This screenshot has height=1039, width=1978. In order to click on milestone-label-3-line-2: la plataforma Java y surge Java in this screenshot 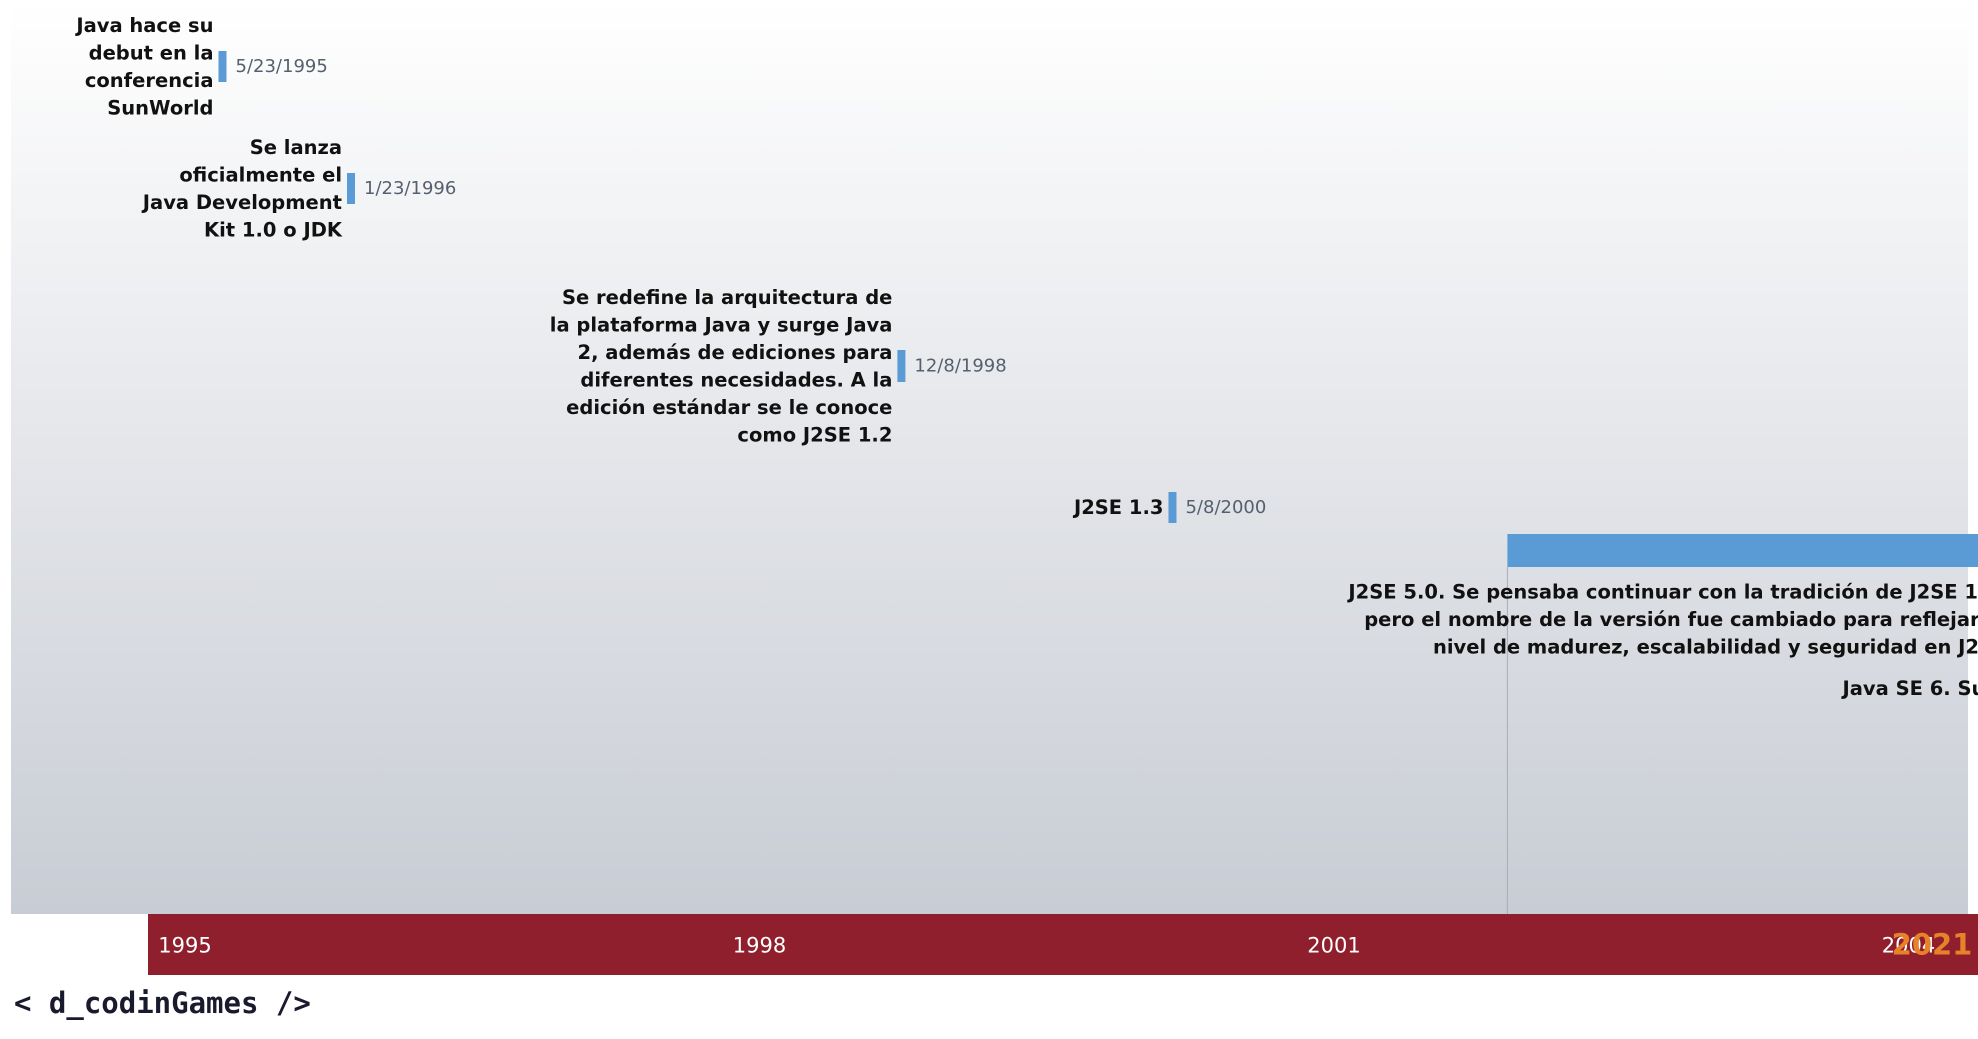, I will do `click(721, 324)`.